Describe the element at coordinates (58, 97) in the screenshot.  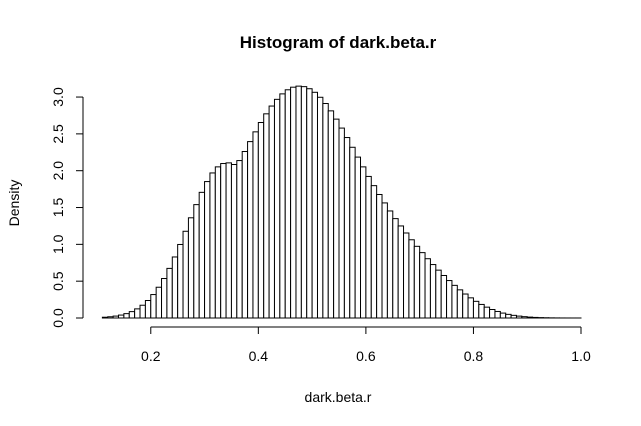
I see `y-tick-label: 3.0` at that location.